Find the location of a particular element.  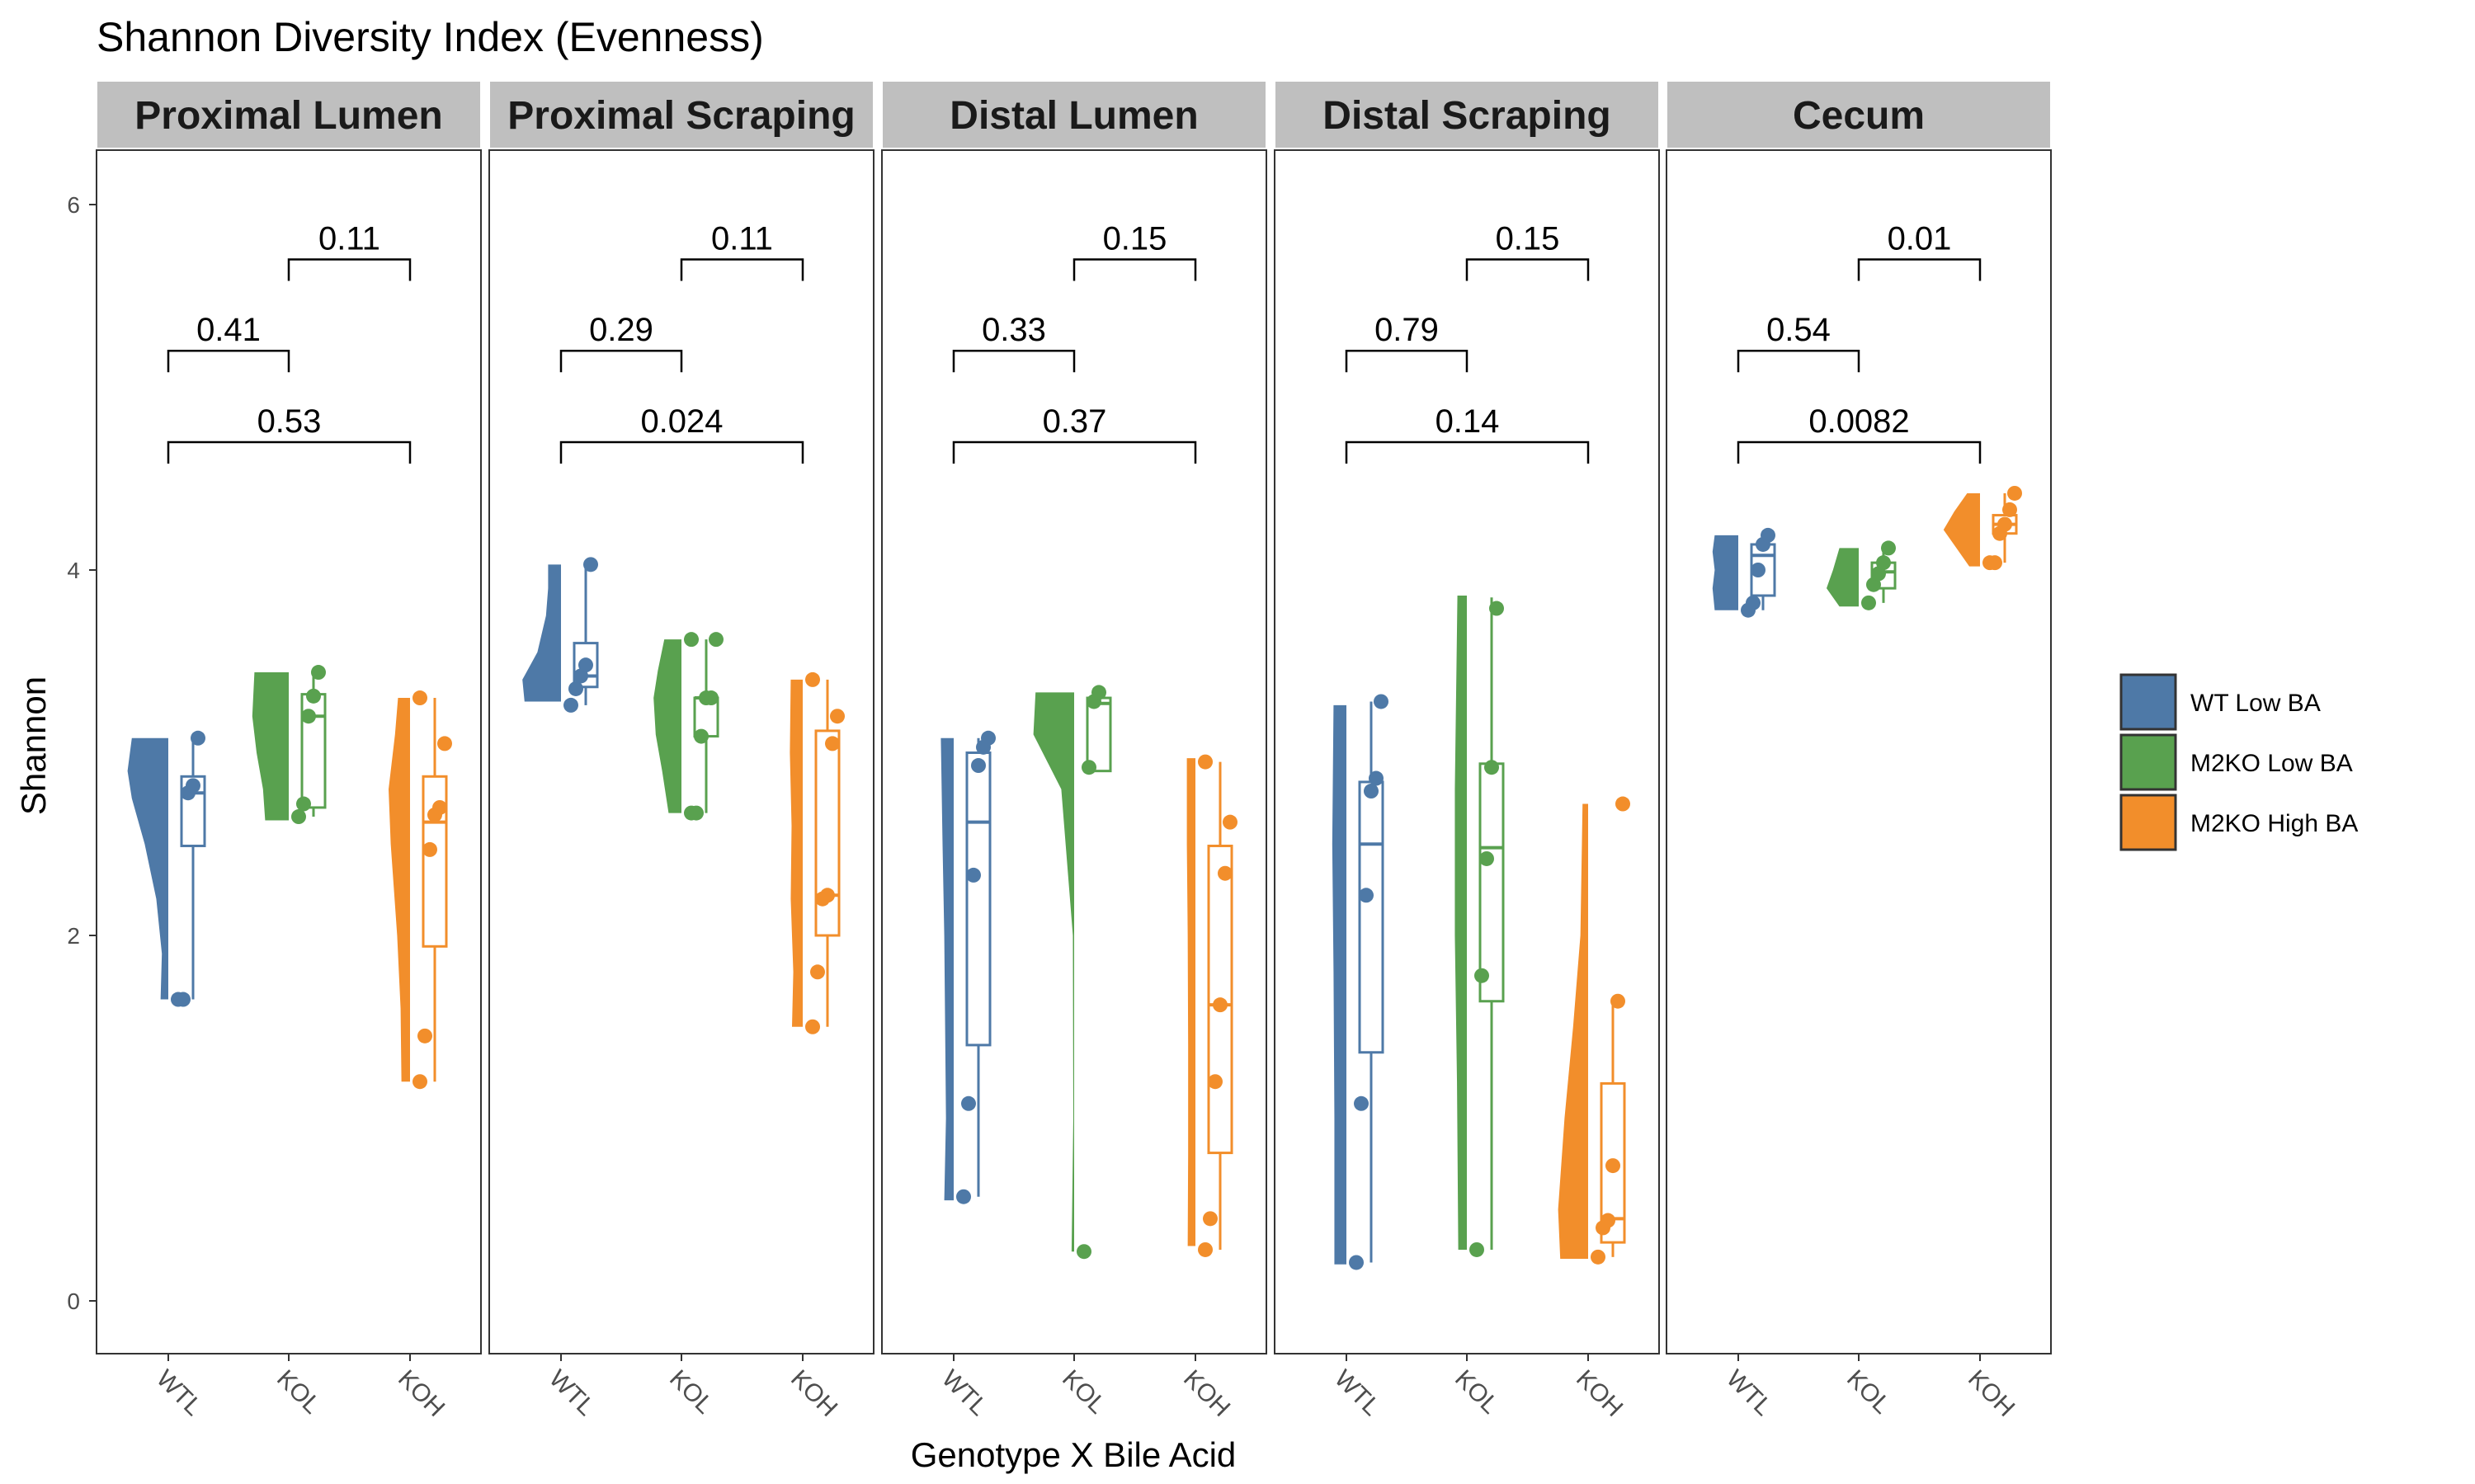

p-value-label: 0.54 is located at coordinates (1798, 330).